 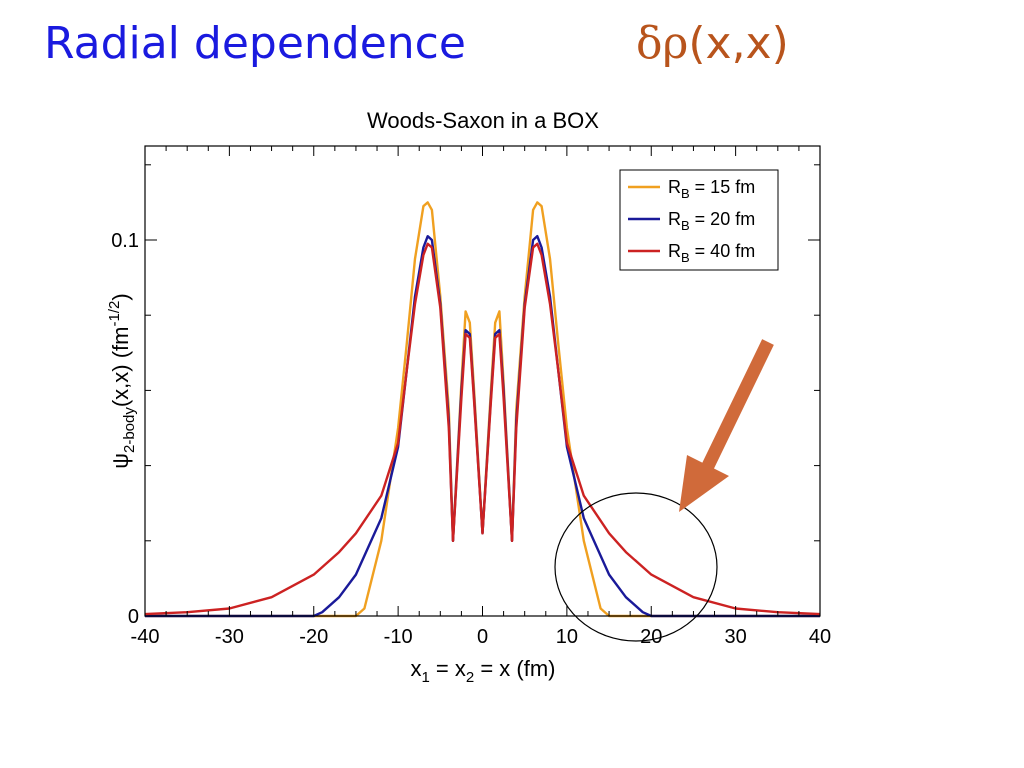 I want to click on legend-label-1: RB = 15 fm, so click(x=711, y=189).